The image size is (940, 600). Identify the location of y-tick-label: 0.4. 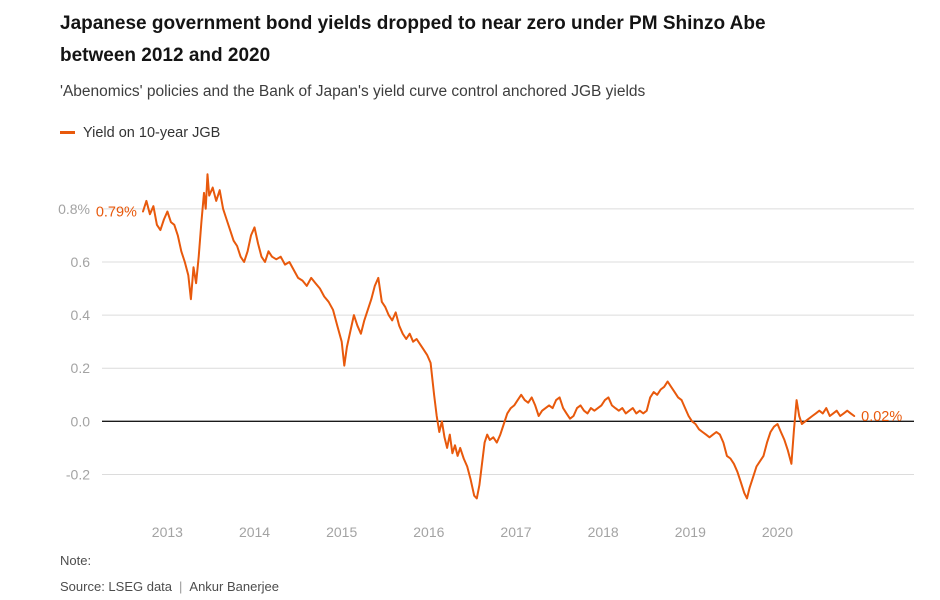
(81, 315).